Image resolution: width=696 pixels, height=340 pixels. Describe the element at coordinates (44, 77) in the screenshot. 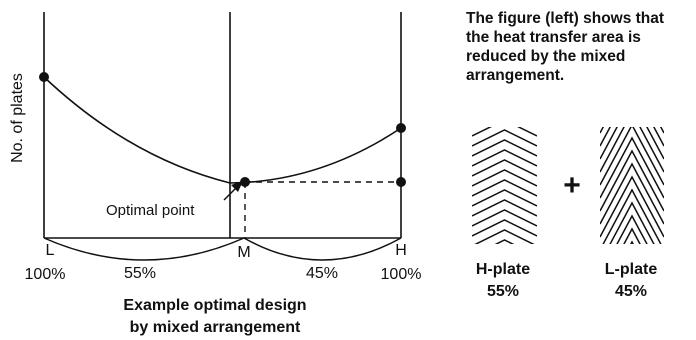

I see `point-l-start` at that location.